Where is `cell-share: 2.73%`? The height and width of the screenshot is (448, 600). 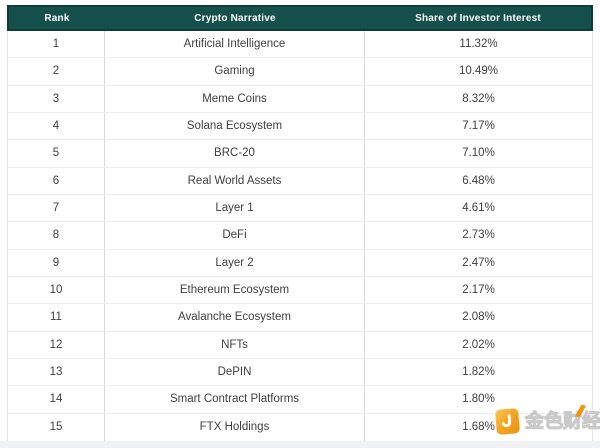 cell-share: 2.73% is located at coordinates (478, 235).